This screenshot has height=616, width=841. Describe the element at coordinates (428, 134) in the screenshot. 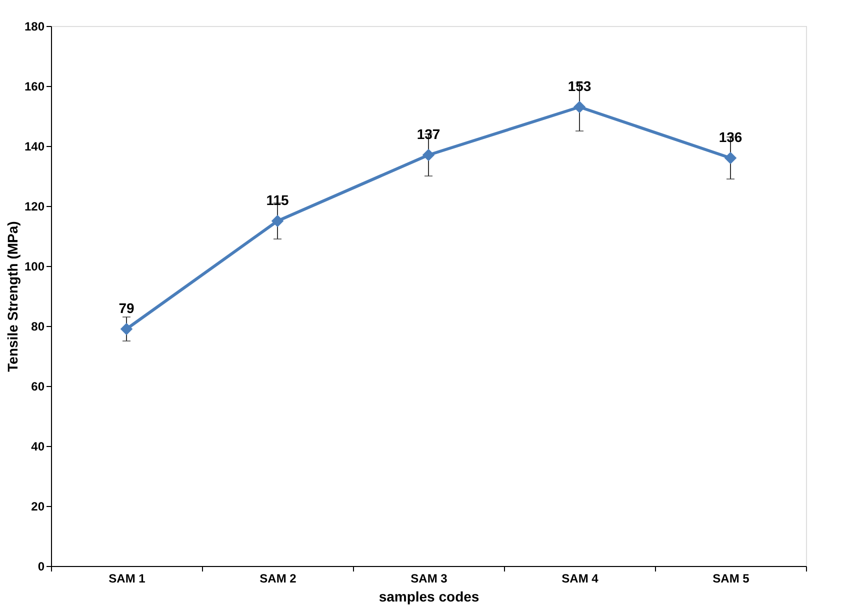

I see `data-label: 137` at that location.